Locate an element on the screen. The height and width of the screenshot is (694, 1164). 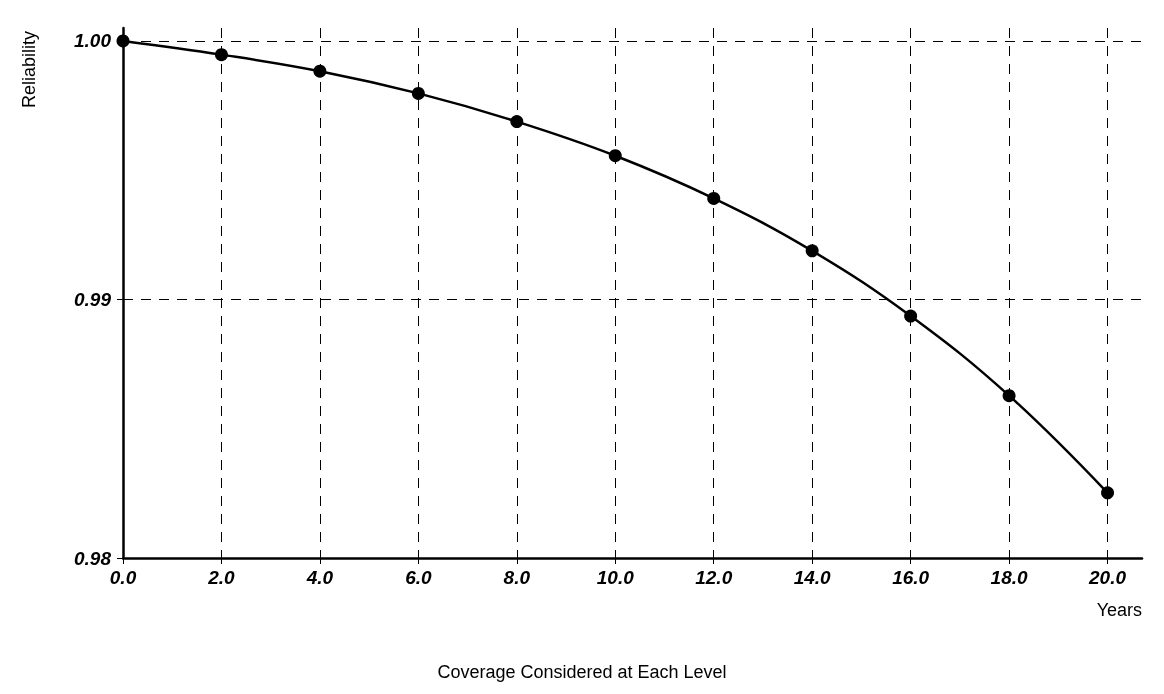
x-tick-label: 6.0 is located at coordinates (418, 577).